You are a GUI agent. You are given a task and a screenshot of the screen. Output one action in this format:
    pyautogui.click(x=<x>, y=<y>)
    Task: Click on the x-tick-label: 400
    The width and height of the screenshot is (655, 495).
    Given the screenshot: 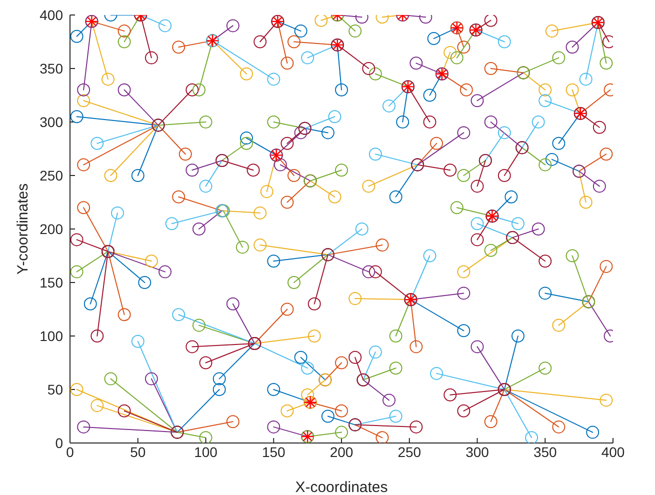 What is the action you would take?
    pyautogui.click(x=613, y=452)
    